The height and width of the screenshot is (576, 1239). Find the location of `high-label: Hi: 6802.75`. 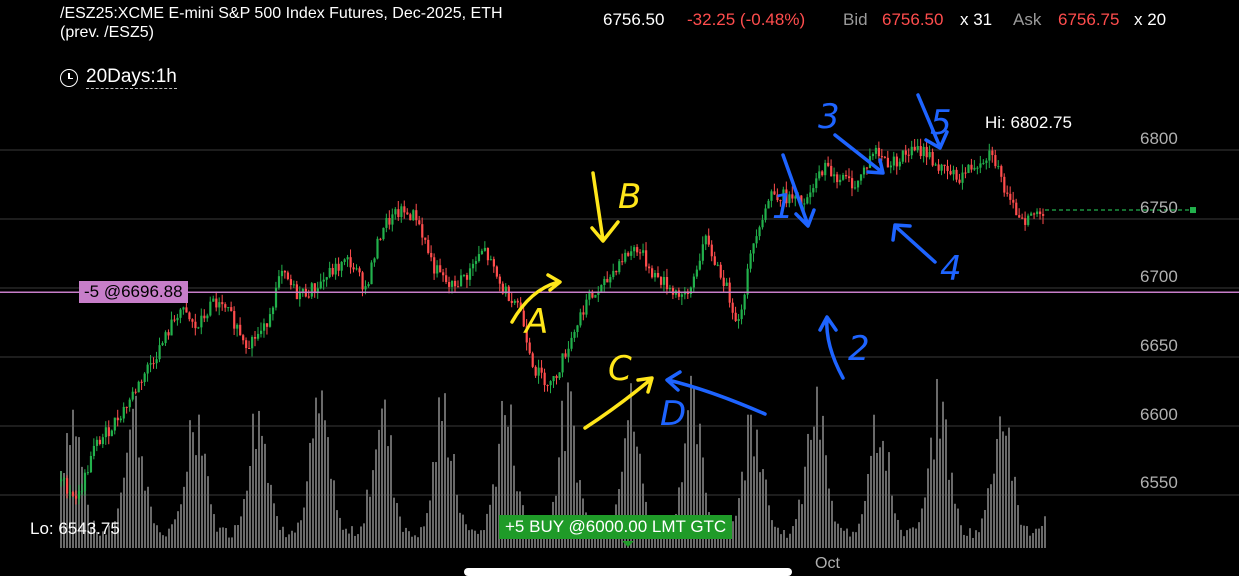

high-label: Hi: 6802.75 is located at coordinates (1028, 122).